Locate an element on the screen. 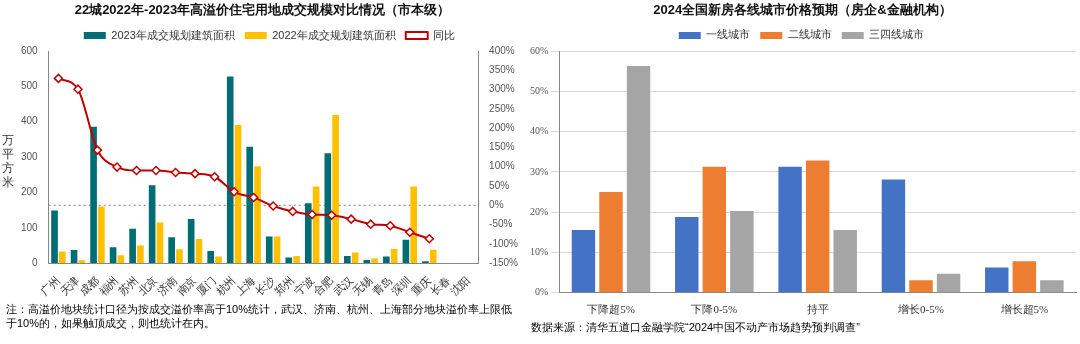  y2-tick-label: -150% is located at coordinates (504, 262).